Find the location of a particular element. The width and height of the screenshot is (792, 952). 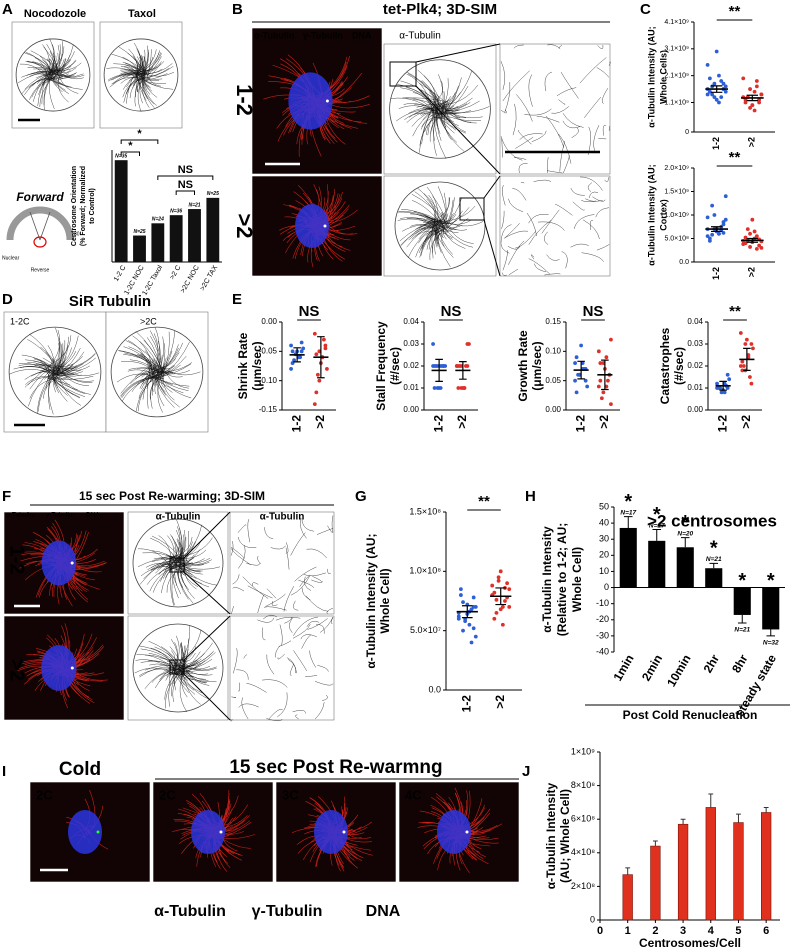

image-label: 3C is located at coordinates (290, 794).